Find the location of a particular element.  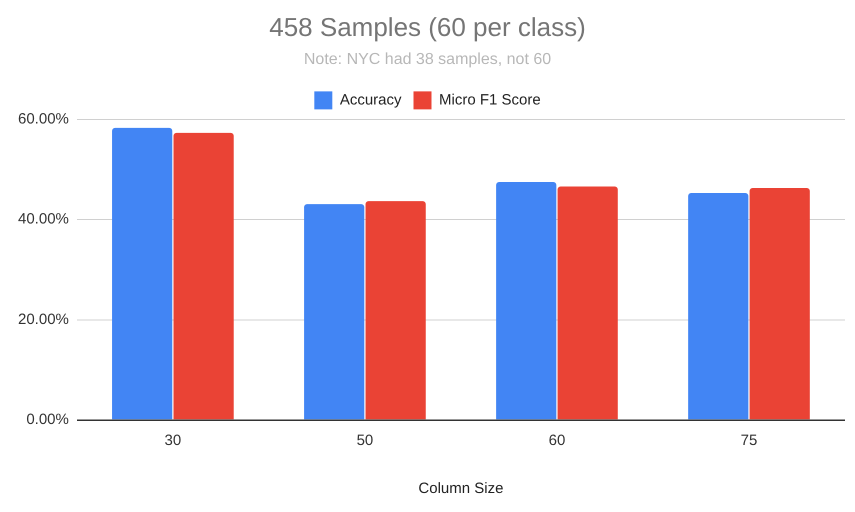

y-tick-label: 20.00% is located at coordinates (43, 319).